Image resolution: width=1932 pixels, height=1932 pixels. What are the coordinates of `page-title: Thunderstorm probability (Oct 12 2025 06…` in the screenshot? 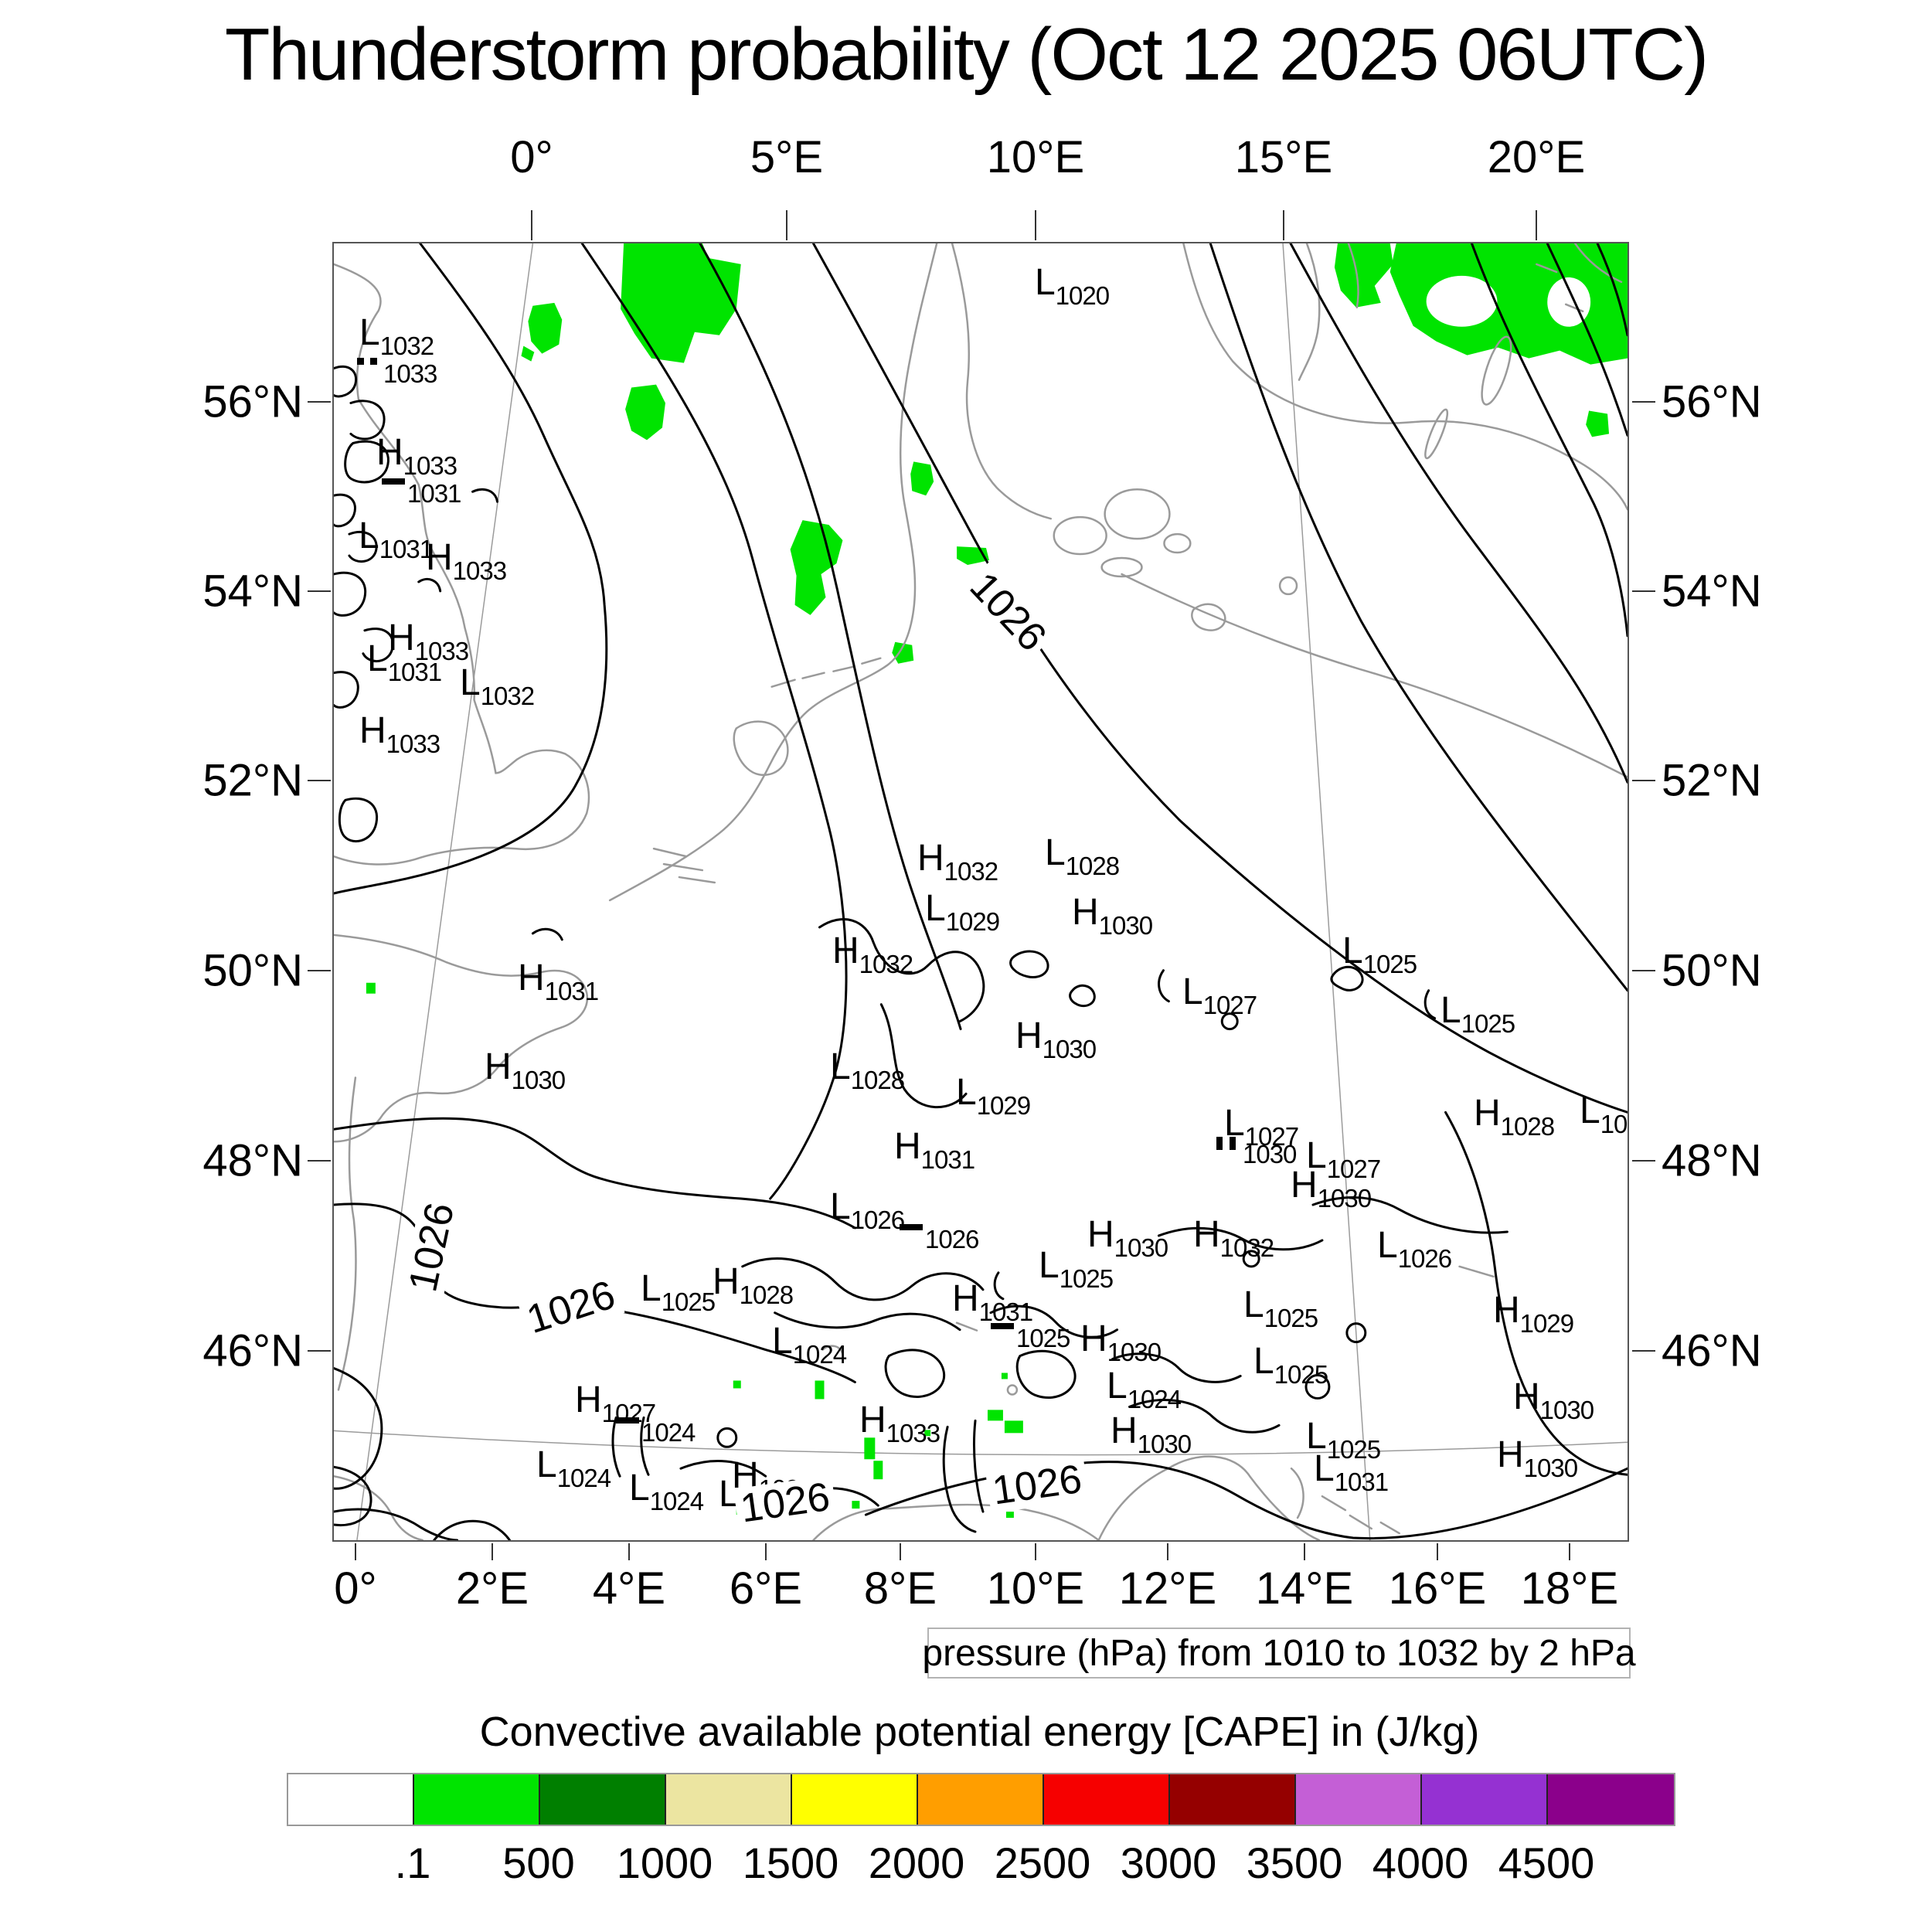 It's located at (967, 54).